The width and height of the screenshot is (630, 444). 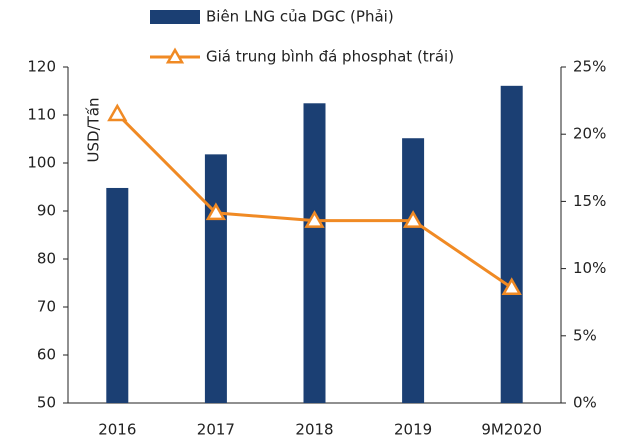 I want to click on x-tick-label: 2016, so click(x=117, y=430).